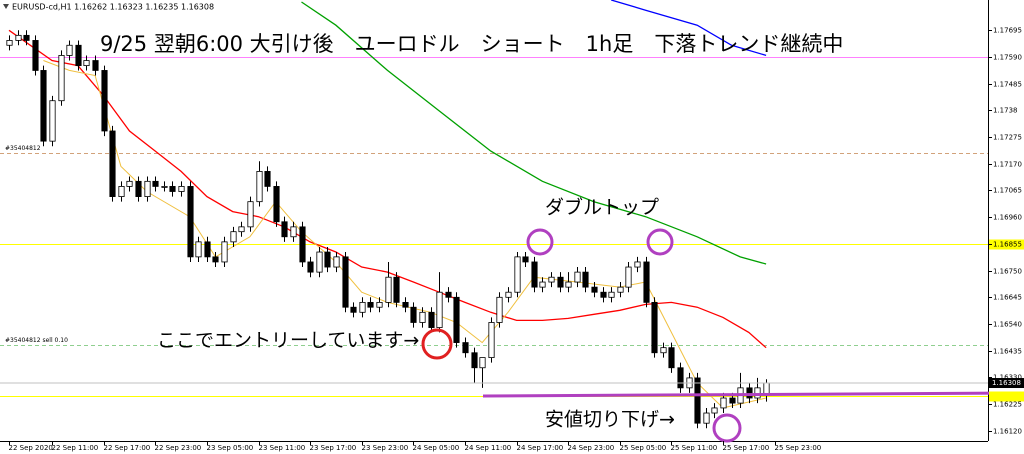 This screenshot has width=1024, height=454. Describe the element at coordinates (540, 448) in the screenshot. I see `x-tick-label: 24 Sep 17:00` at that location.